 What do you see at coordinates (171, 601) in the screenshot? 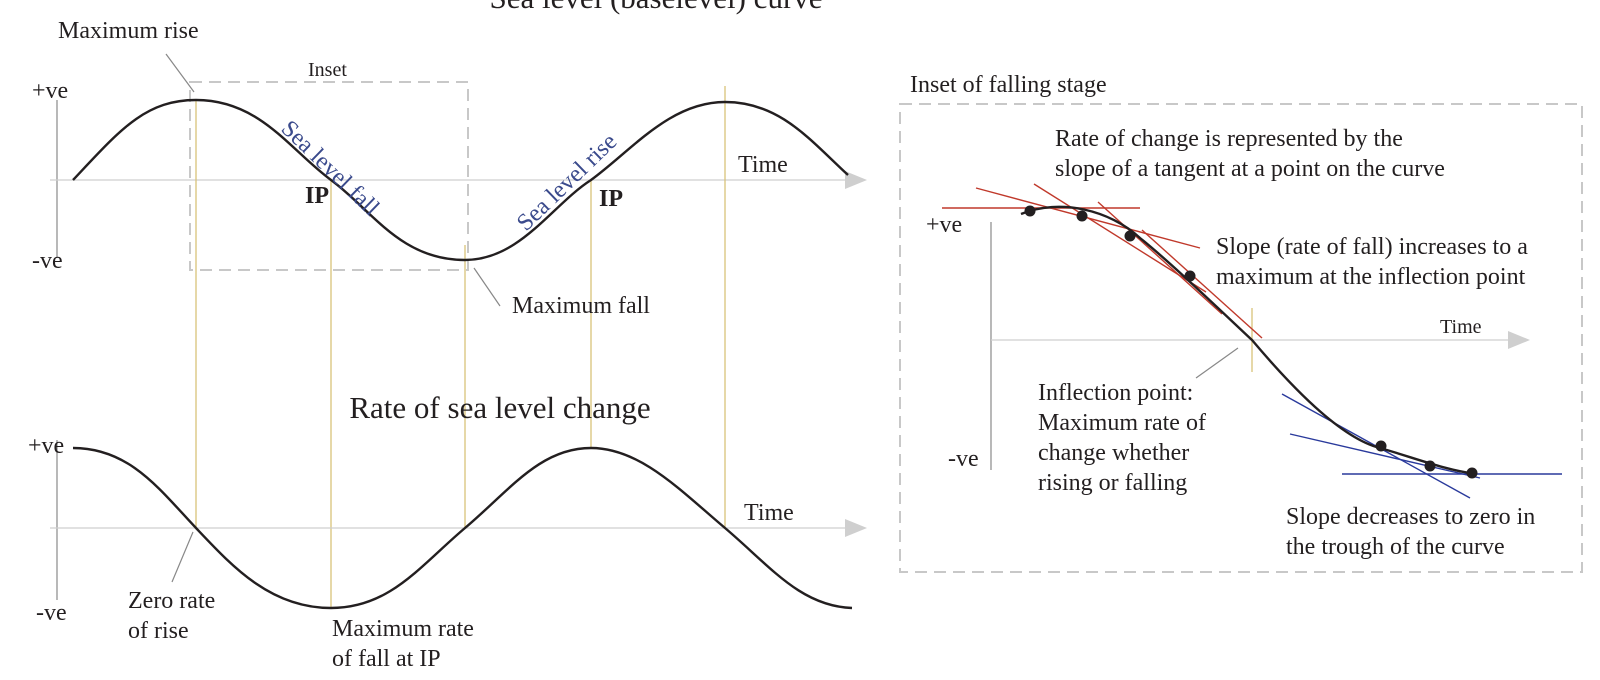
I see `zero-rate-label-line1: Zero rate` at bounding box center [171, 601].